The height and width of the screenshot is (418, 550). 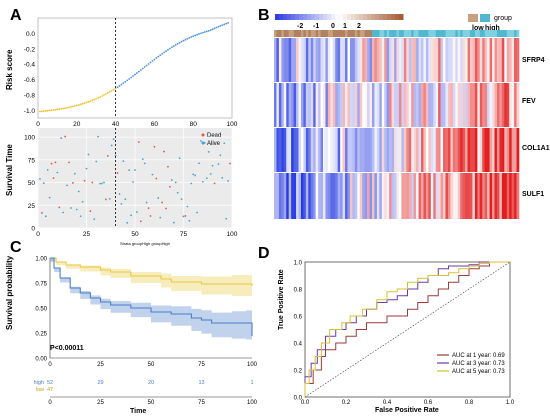 I want to click on roc-ytick: 0.6, so click(x=298, y=318).